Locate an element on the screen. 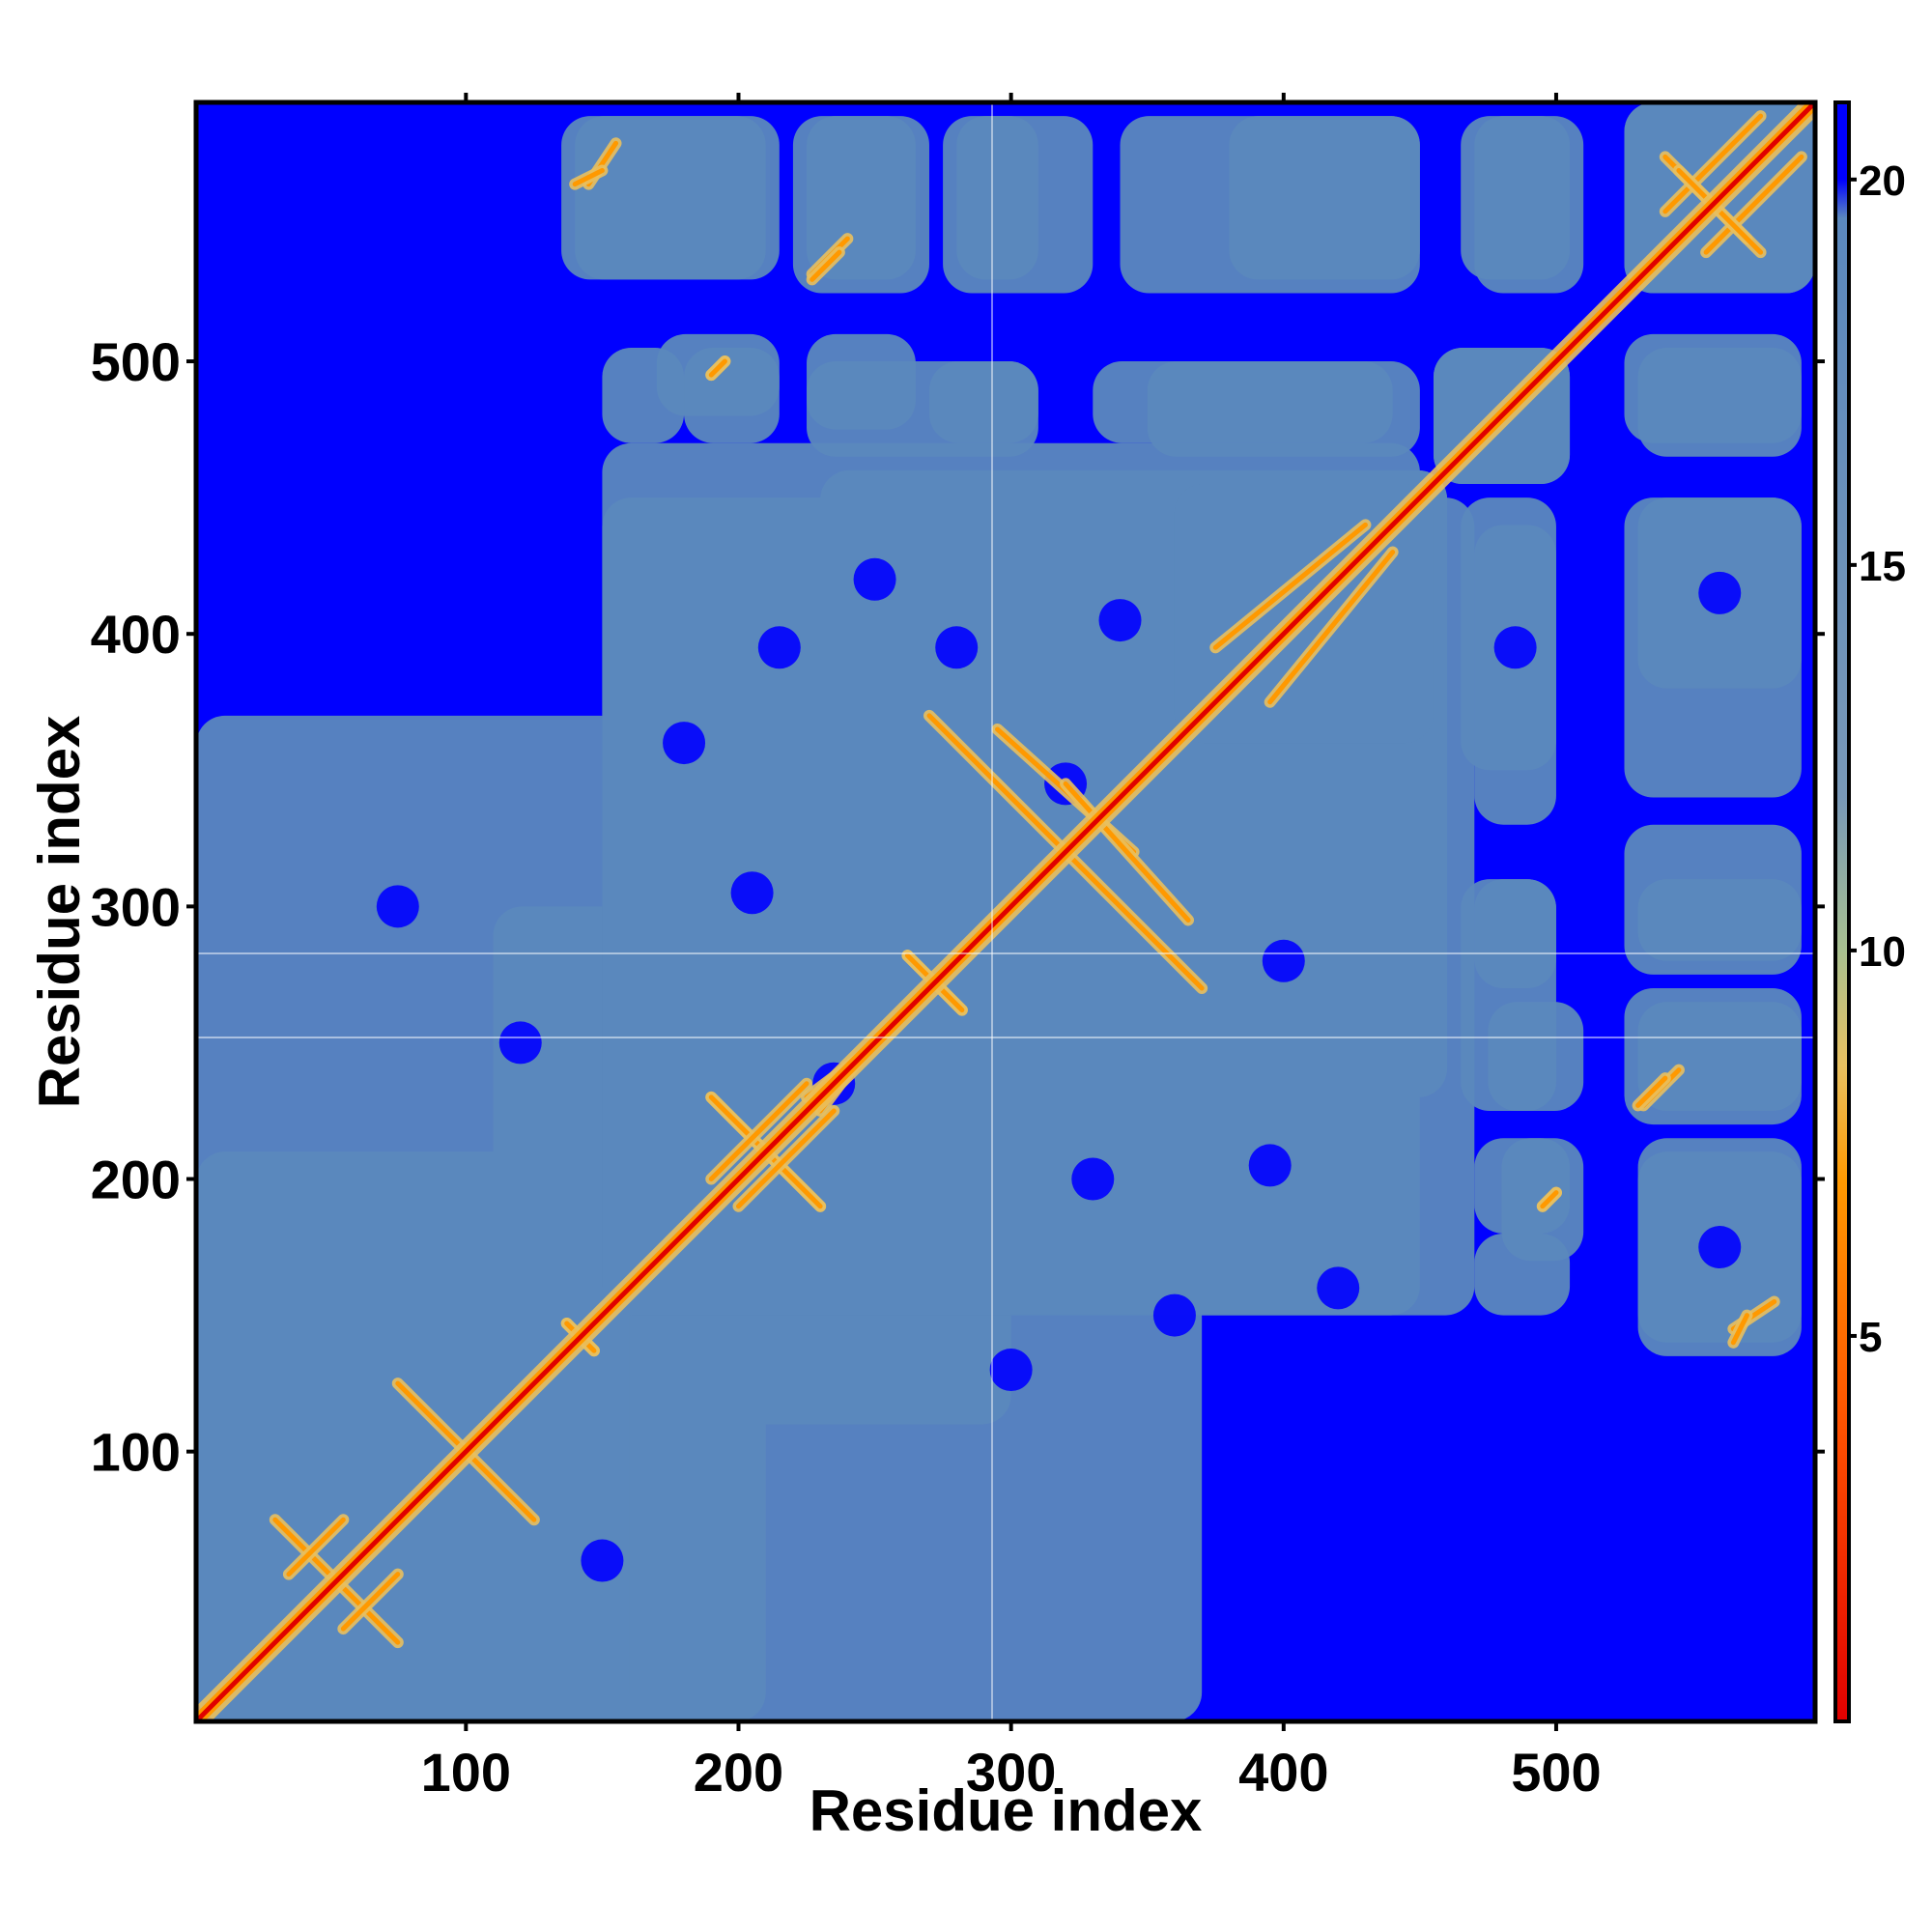  colorbar-tick-label: 15 is located at coordinates (1882, 566).